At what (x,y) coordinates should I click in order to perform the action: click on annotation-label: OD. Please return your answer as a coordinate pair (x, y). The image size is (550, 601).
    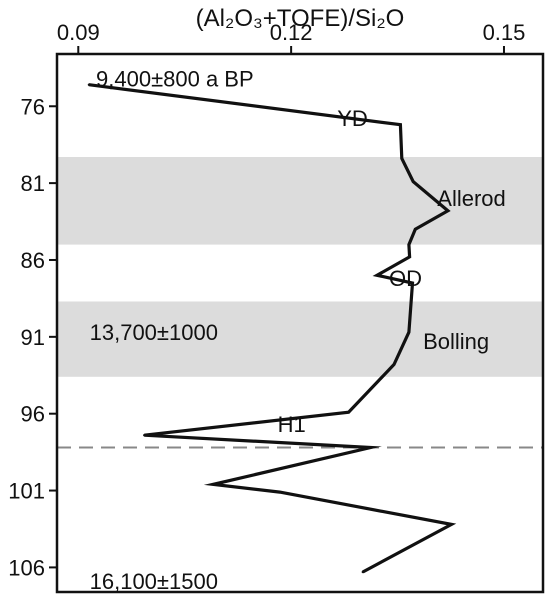
    Looking at the image, I should click on (405, 278).